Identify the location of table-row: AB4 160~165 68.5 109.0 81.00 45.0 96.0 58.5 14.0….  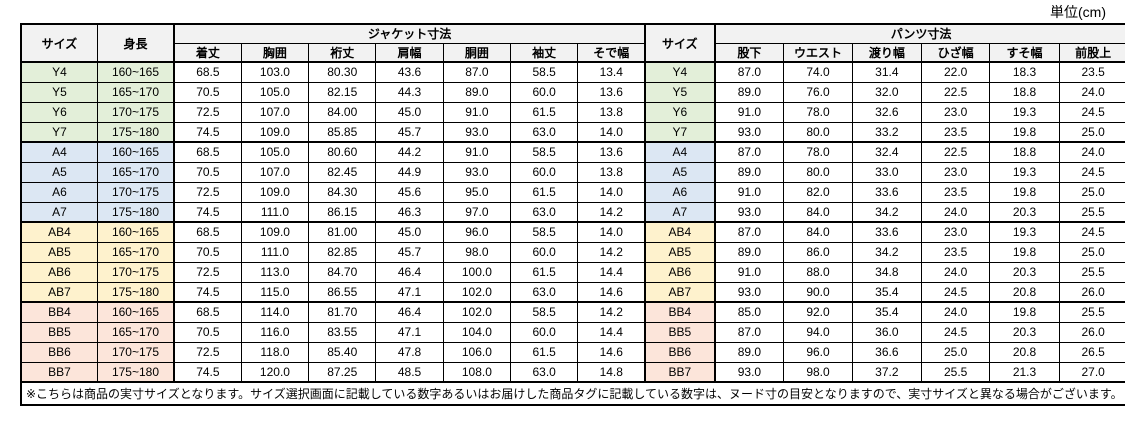
(572, 232).